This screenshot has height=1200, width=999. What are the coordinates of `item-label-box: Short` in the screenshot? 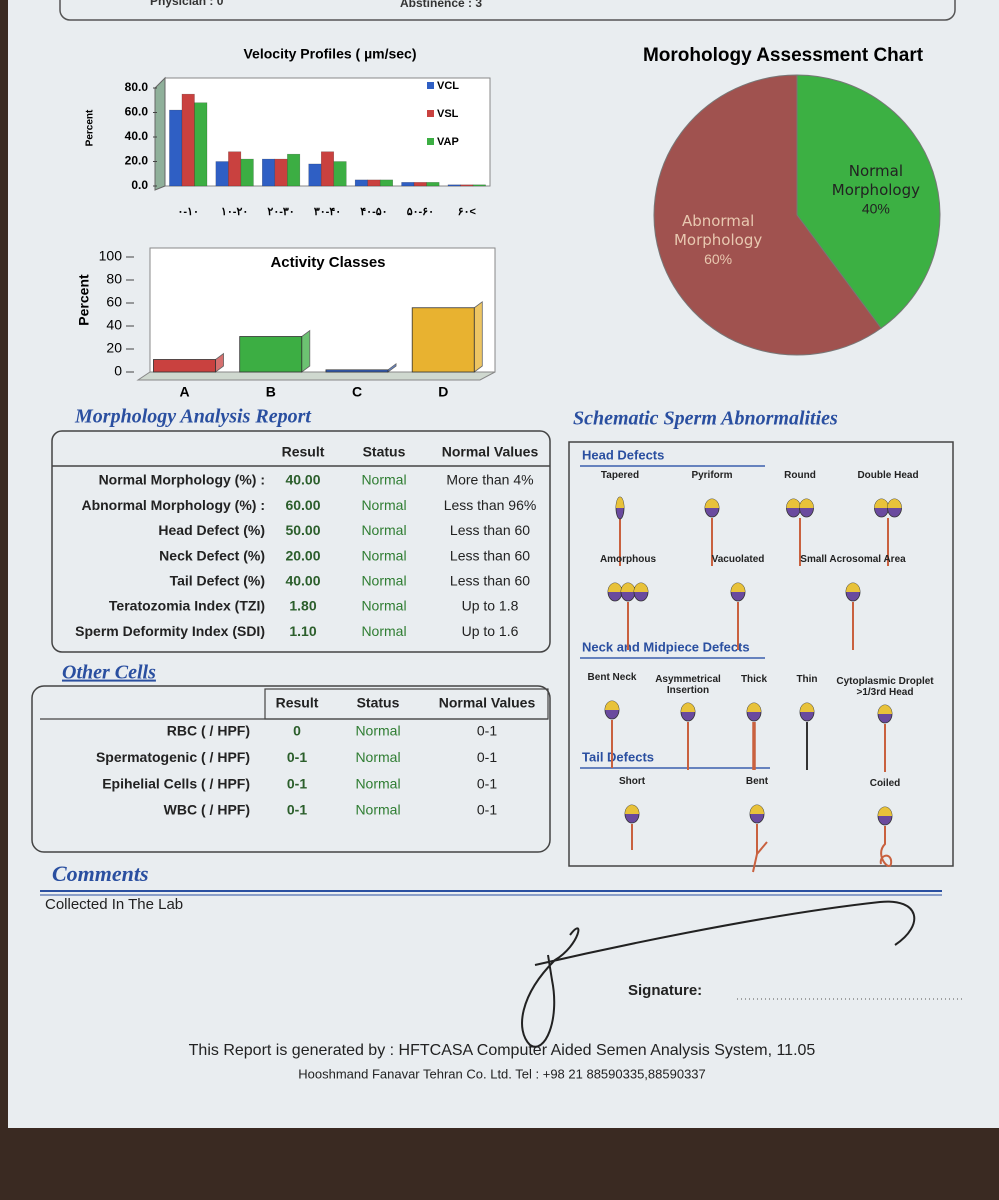 It's located at (632, 781).